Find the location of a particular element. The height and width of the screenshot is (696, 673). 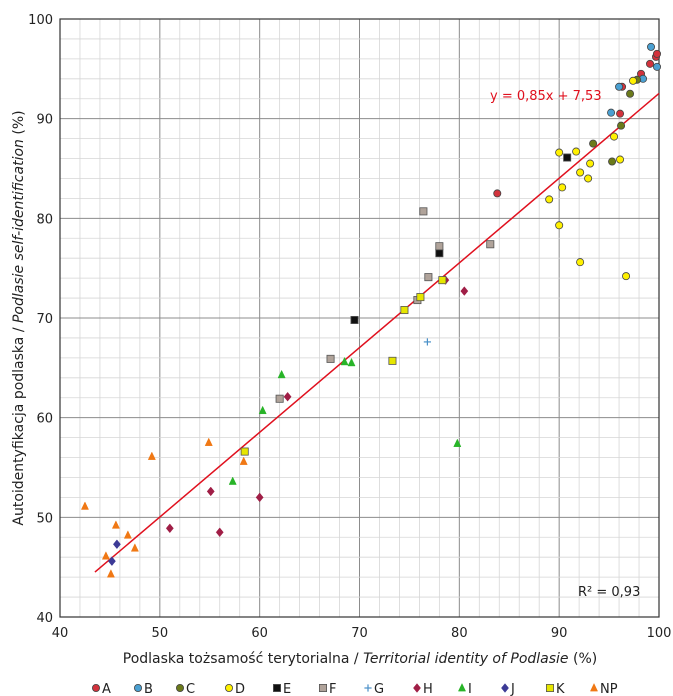

legend-label-d: D is located at coordinates (240, 689).